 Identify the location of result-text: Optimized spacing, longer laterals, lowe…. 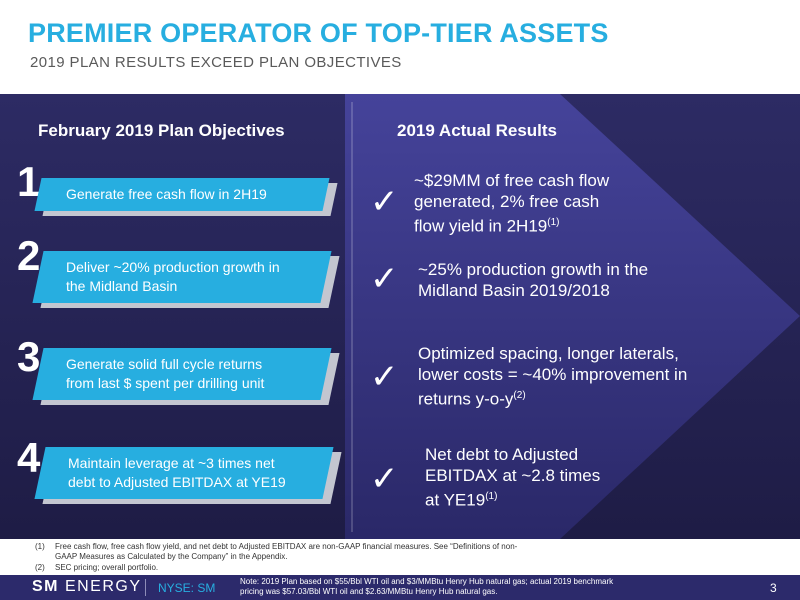
(553, 376).